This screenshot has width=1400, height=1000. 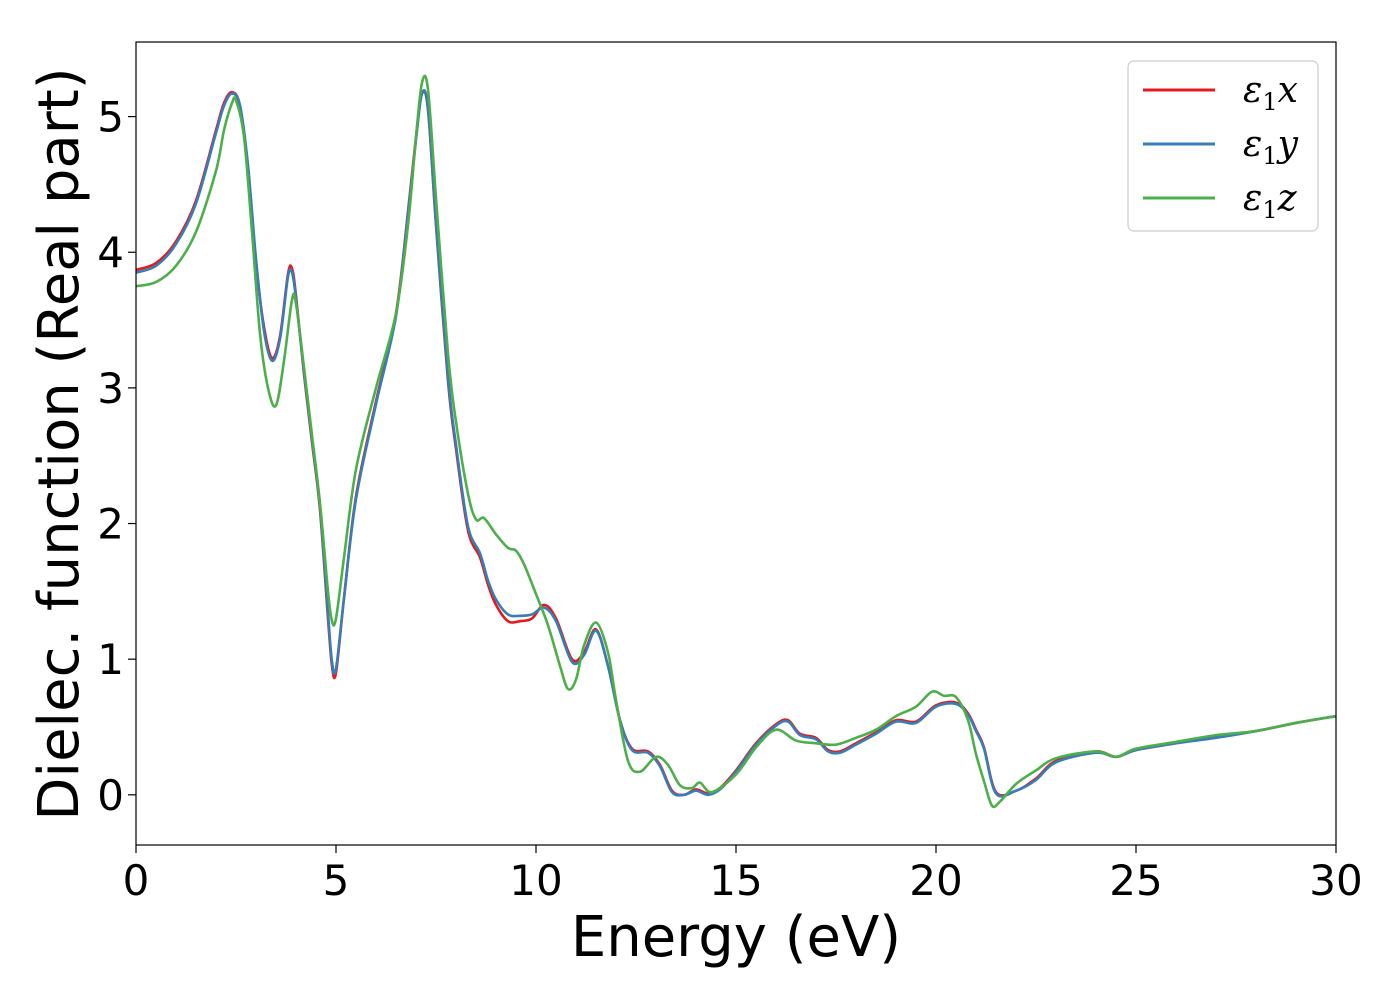 I want to click on legend: ε1x ε1y ε1z, so click(x=1223, y=146).